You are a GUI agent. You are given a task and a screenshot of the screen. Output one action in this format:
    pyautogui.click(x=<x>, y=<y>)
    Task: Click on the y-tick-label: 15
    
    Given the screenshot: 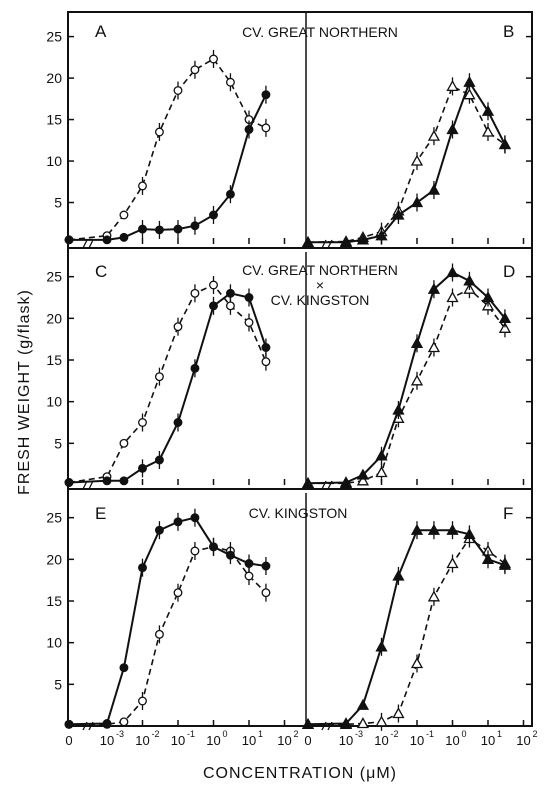 What is the action you would take?
    pyautogui.click(x=54, y=360)
    